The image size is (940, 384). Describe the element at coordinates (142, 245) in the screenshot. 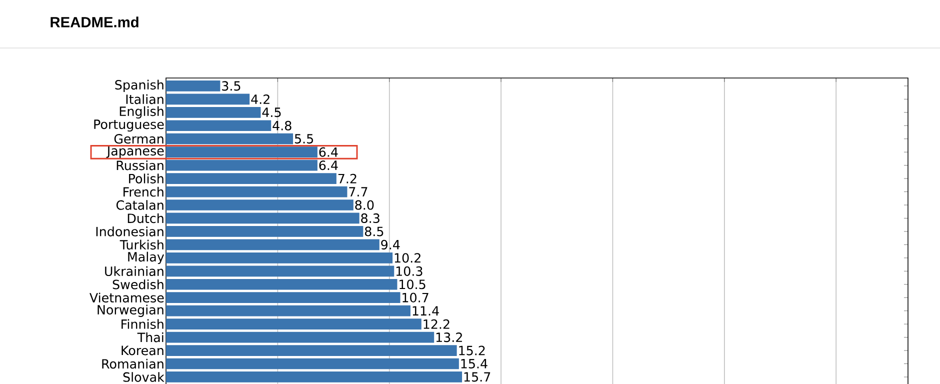

I see `y-tick-label: Turkish` at that location.